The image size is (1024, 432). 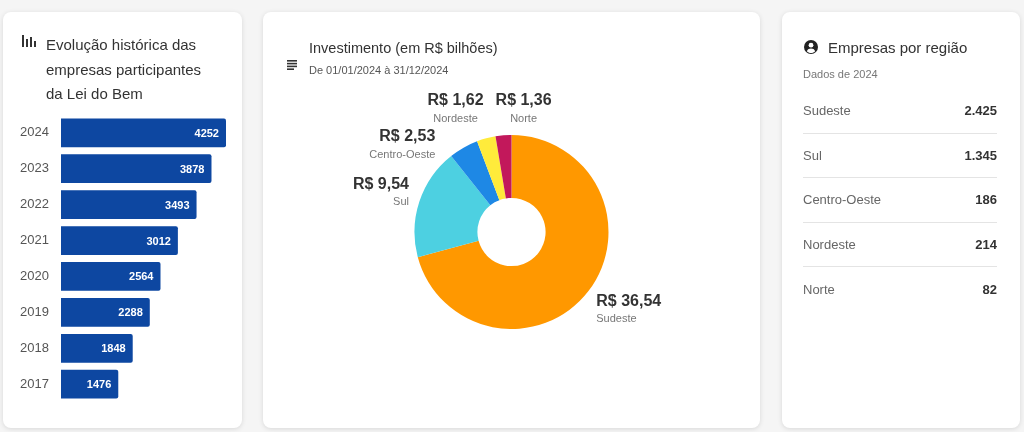 I want to click on y-tick-label: 2018, so click(x=34, y=347).